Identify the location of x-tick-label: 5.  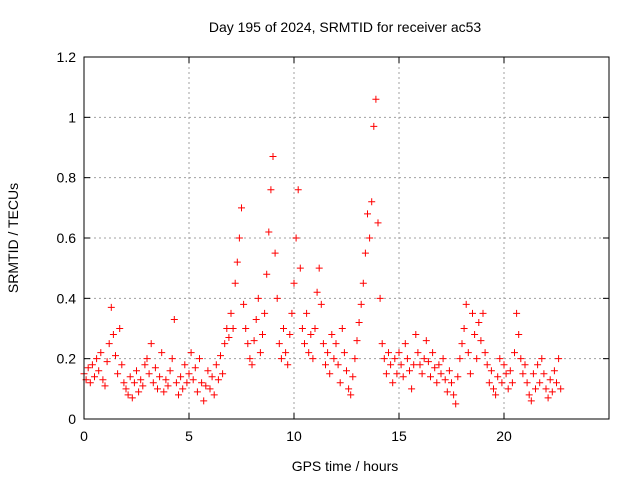
(189, 436).